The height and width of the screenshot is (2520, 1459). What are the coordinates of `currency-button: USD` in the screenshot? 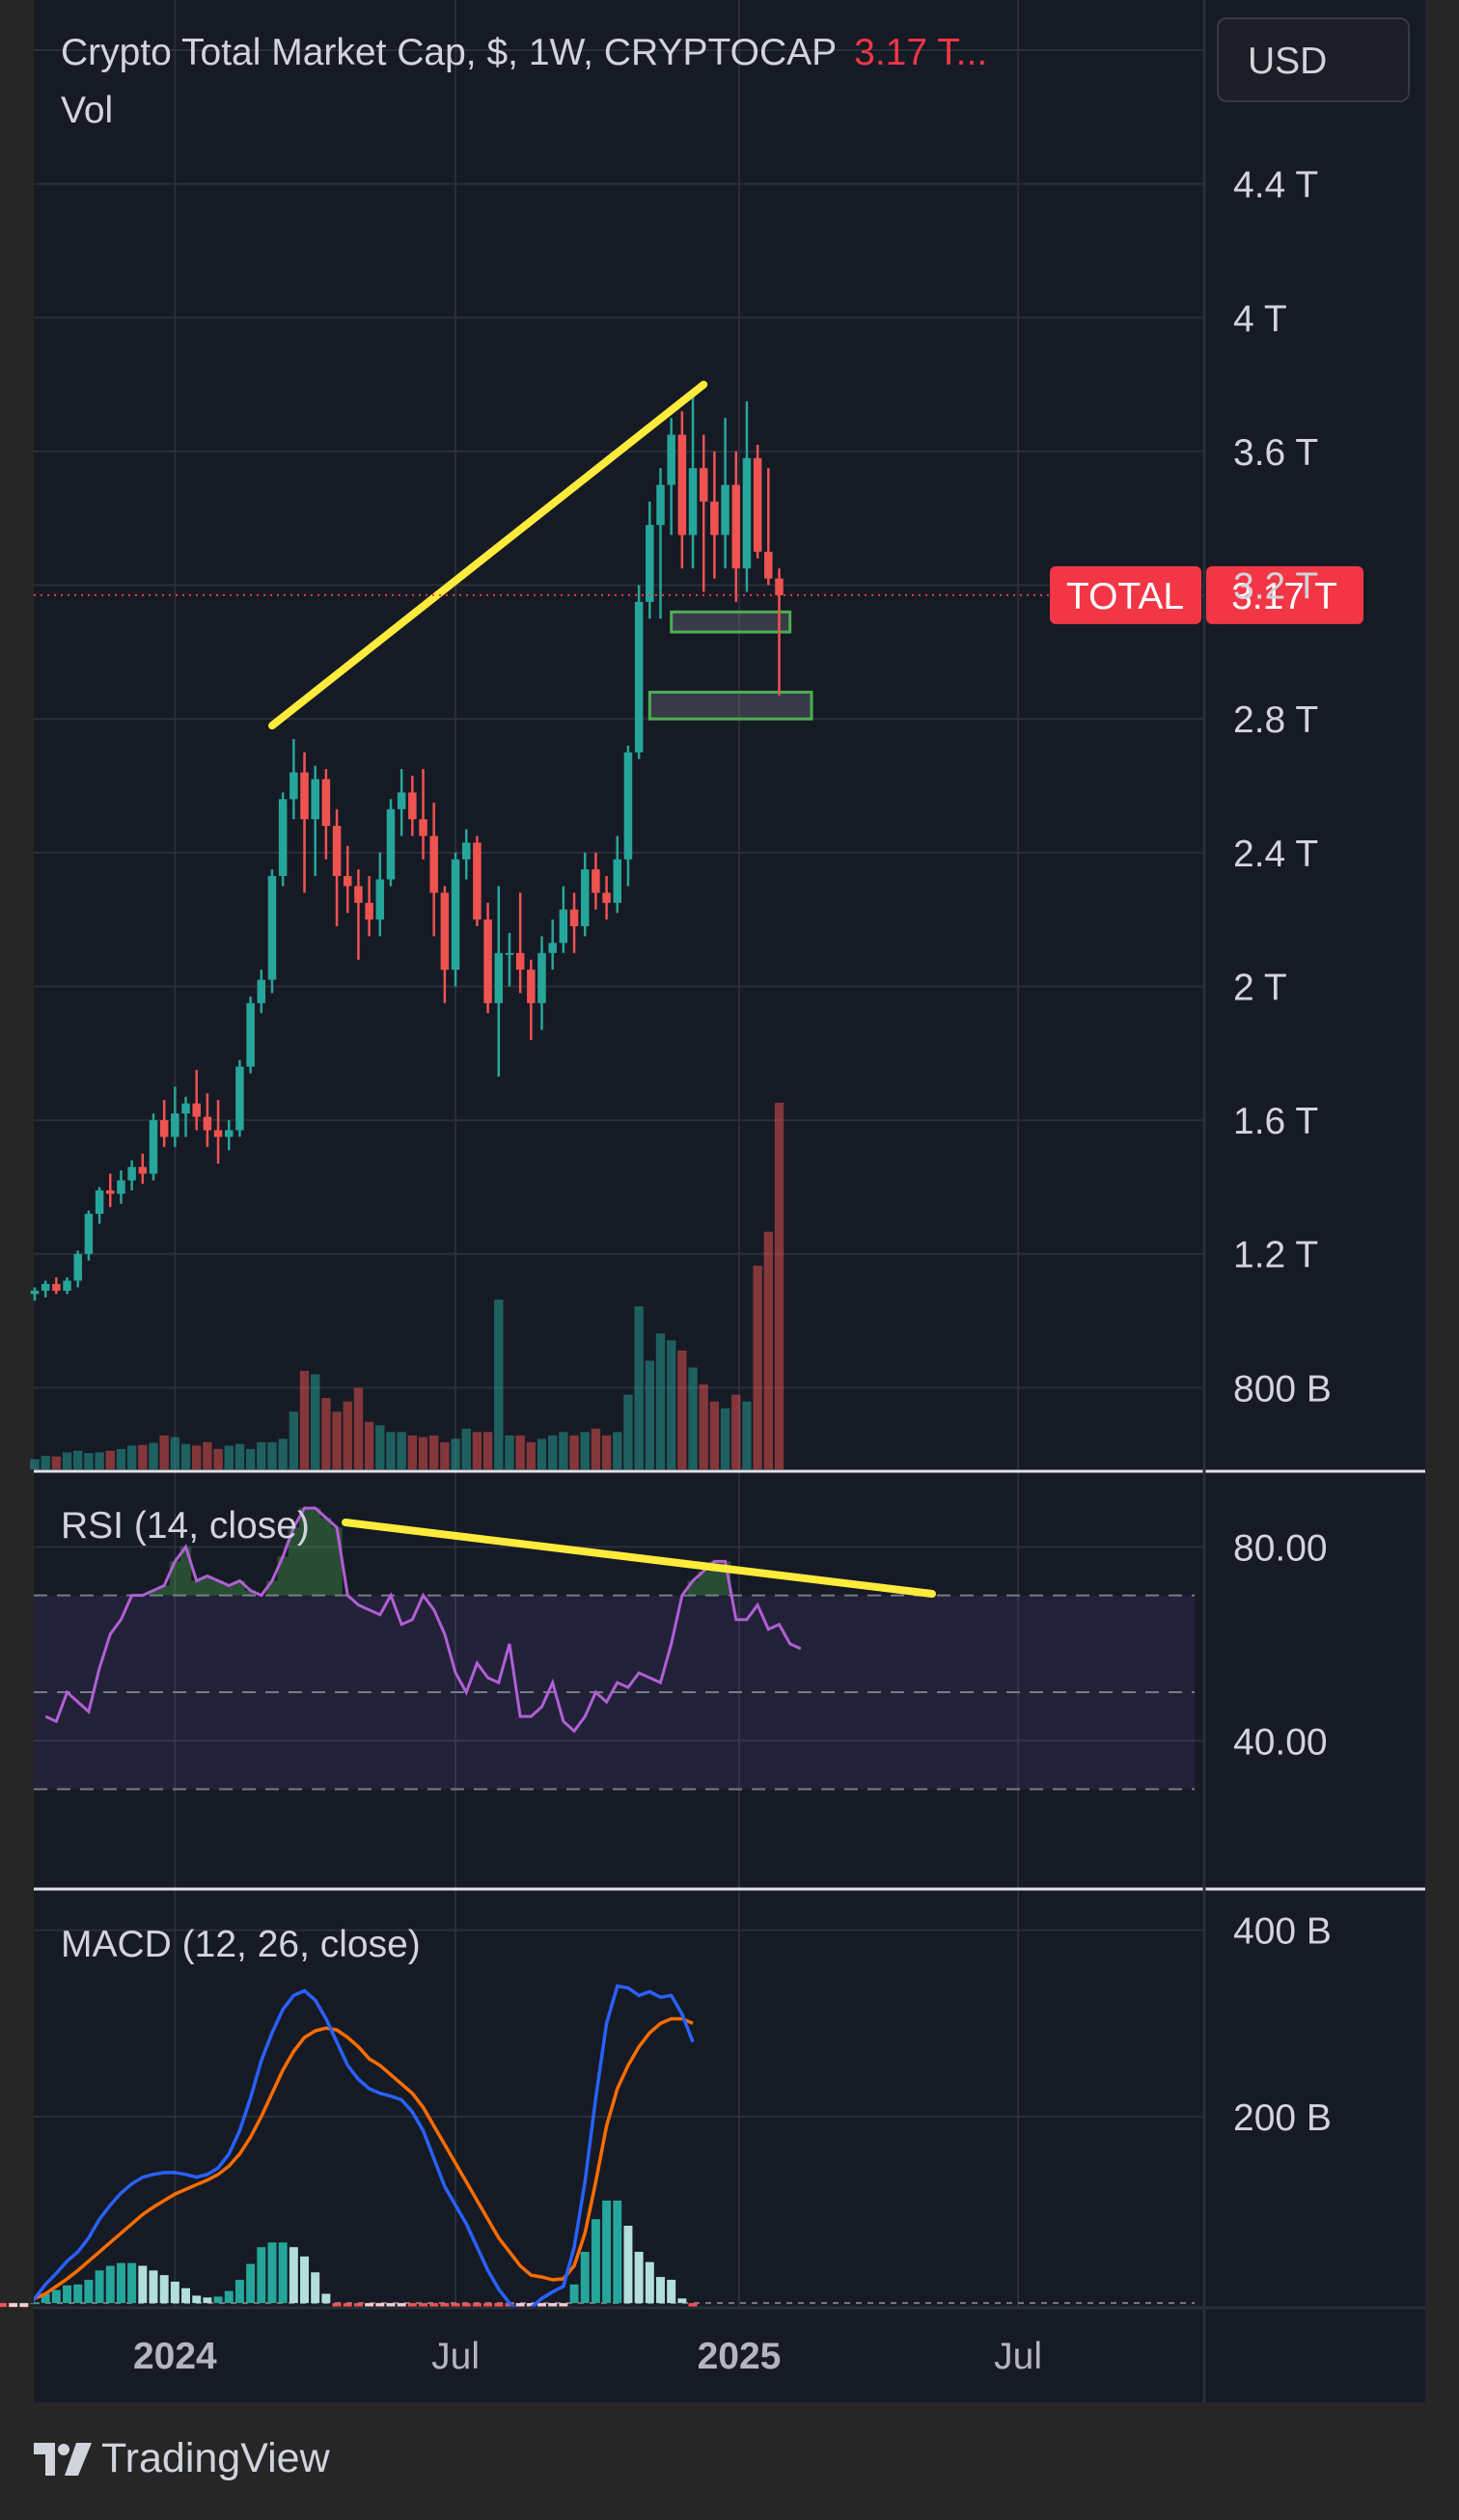 It's located at (1314, 60).